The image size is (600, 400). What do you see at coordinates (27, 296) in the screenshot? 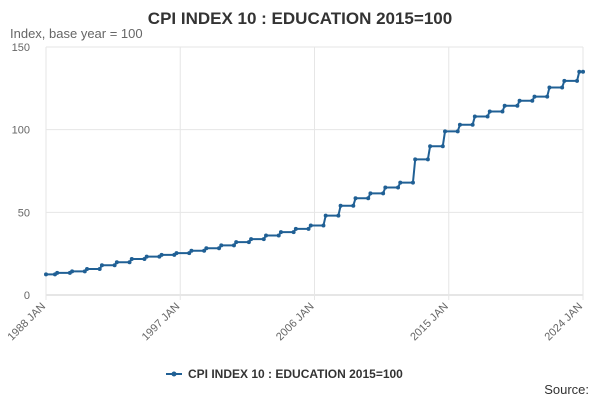
I see `y-tick-label: 0` at bounding box center [27, 296].